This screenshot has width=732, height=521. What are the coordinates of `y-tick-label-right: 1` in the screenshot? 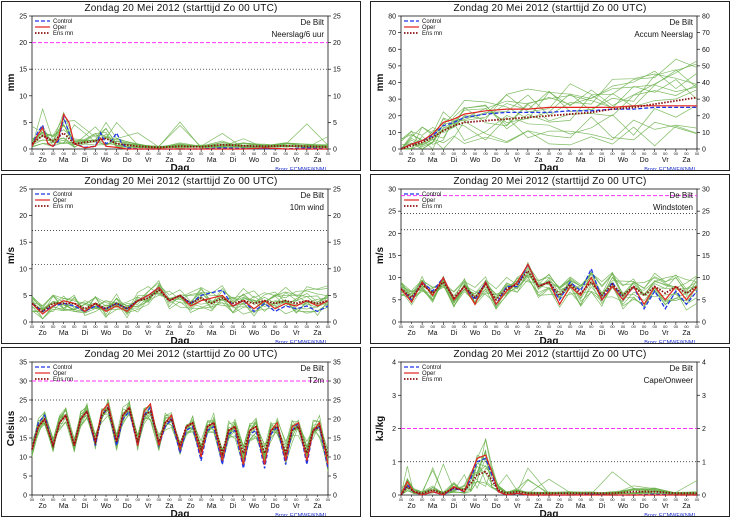 It's located at (704, 462).